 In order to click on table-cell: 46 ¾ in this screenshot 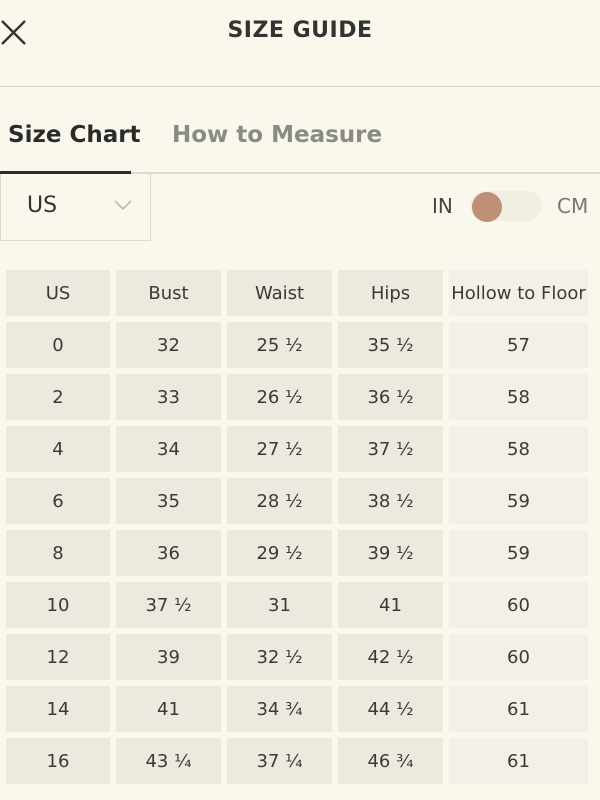, I will do `click(390, 761)`.